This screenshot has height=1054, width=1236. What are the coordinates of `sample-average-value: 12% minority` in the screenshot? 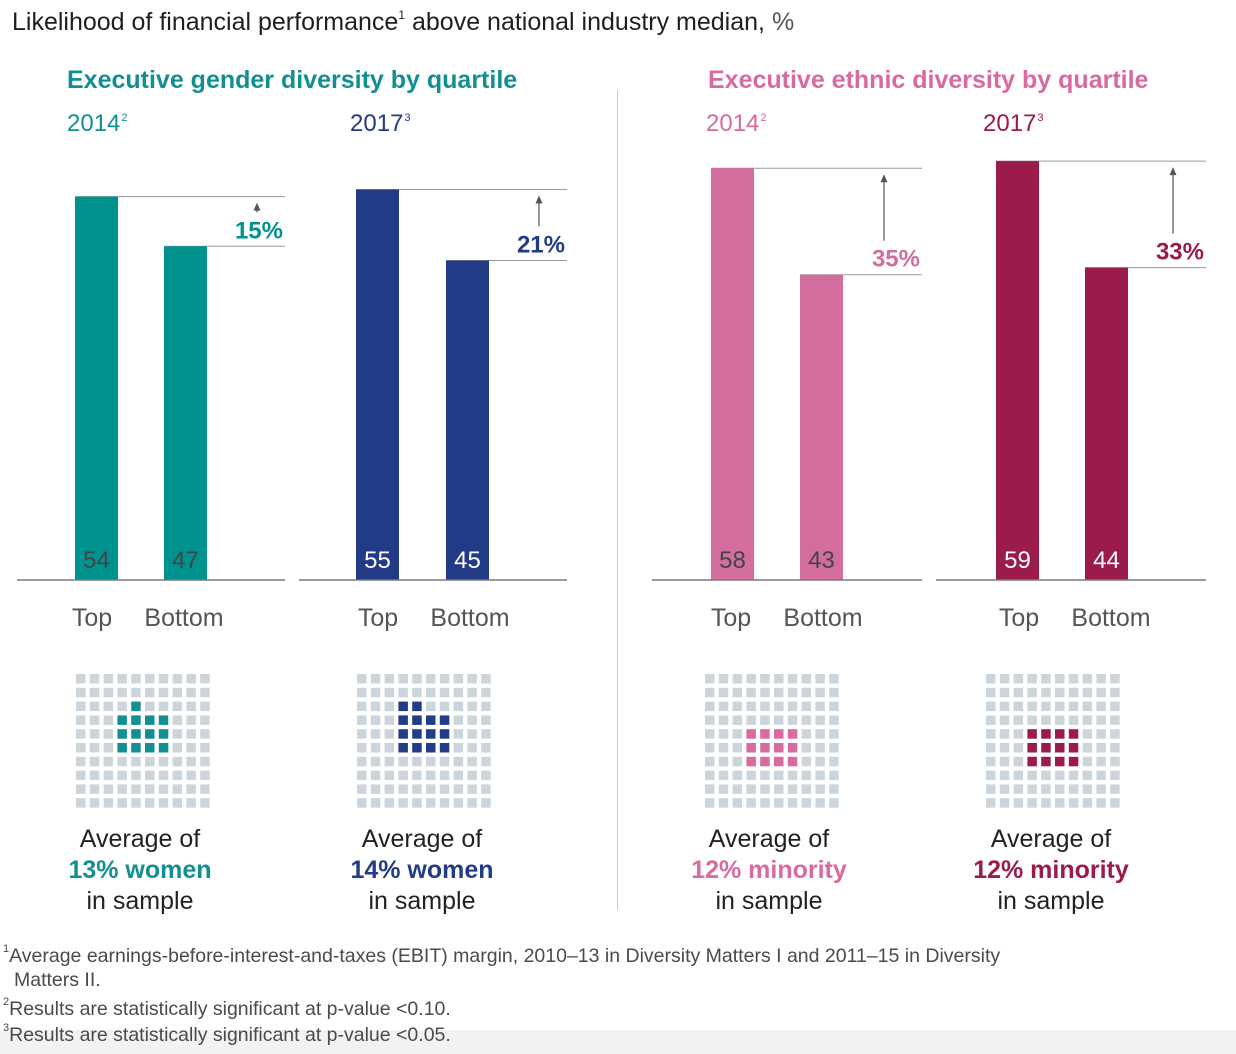 It's located at (769, 870).